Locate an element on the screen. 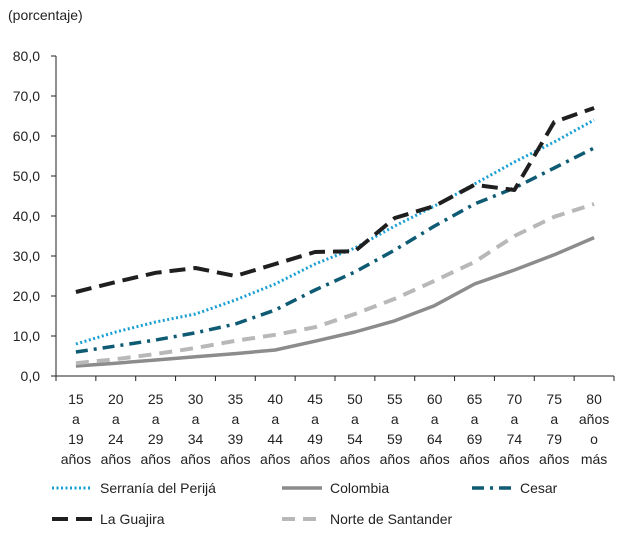 The image size is (621, 534). y-tick-label: 20,0 is located at coordinates (26, 296).